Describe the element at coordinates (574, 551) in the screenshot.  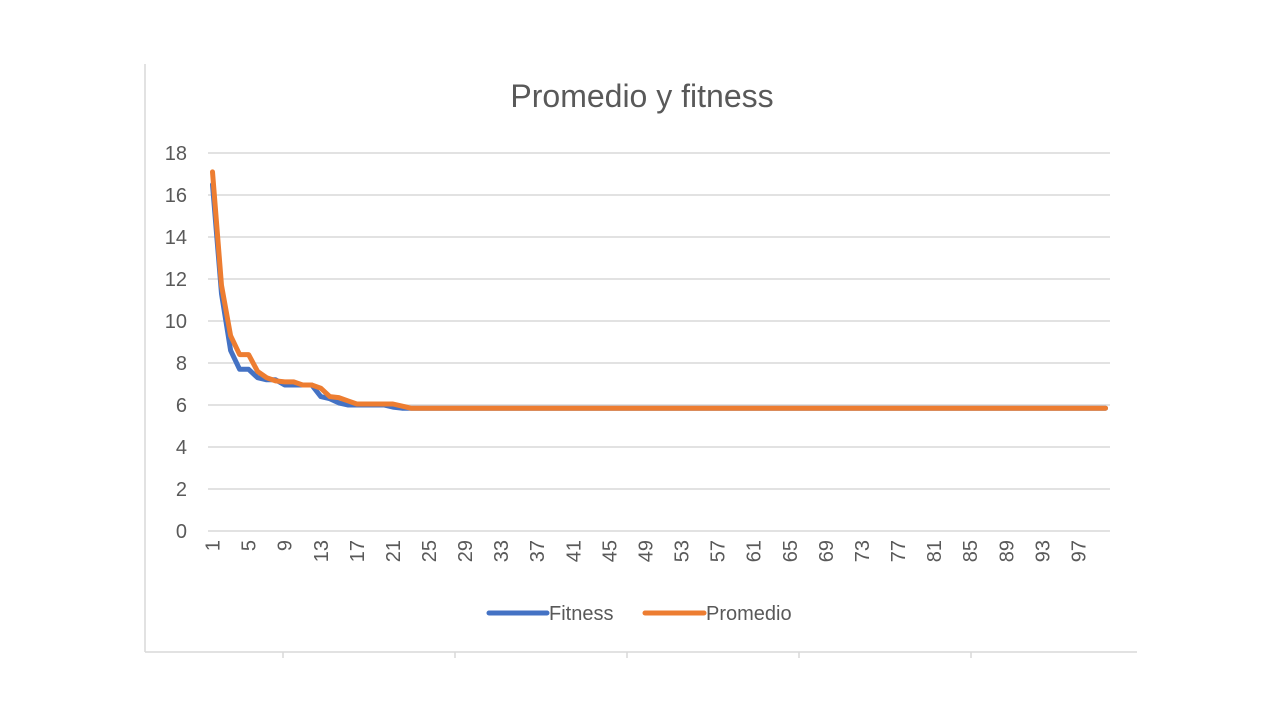
I see `x-tick-label-41: 41` at that location.